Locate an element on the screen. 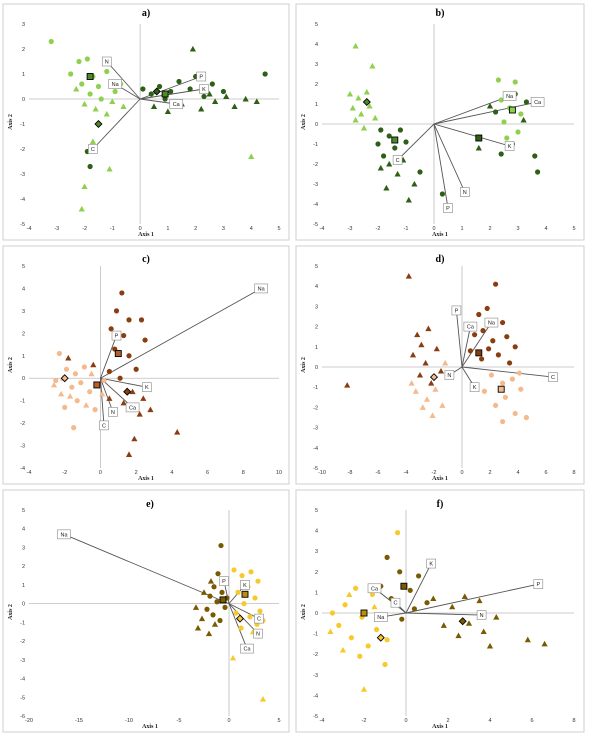 The height and width of the screenshot is (736, 589). y-tick-label: 3 is located at coordinates (23, 548).